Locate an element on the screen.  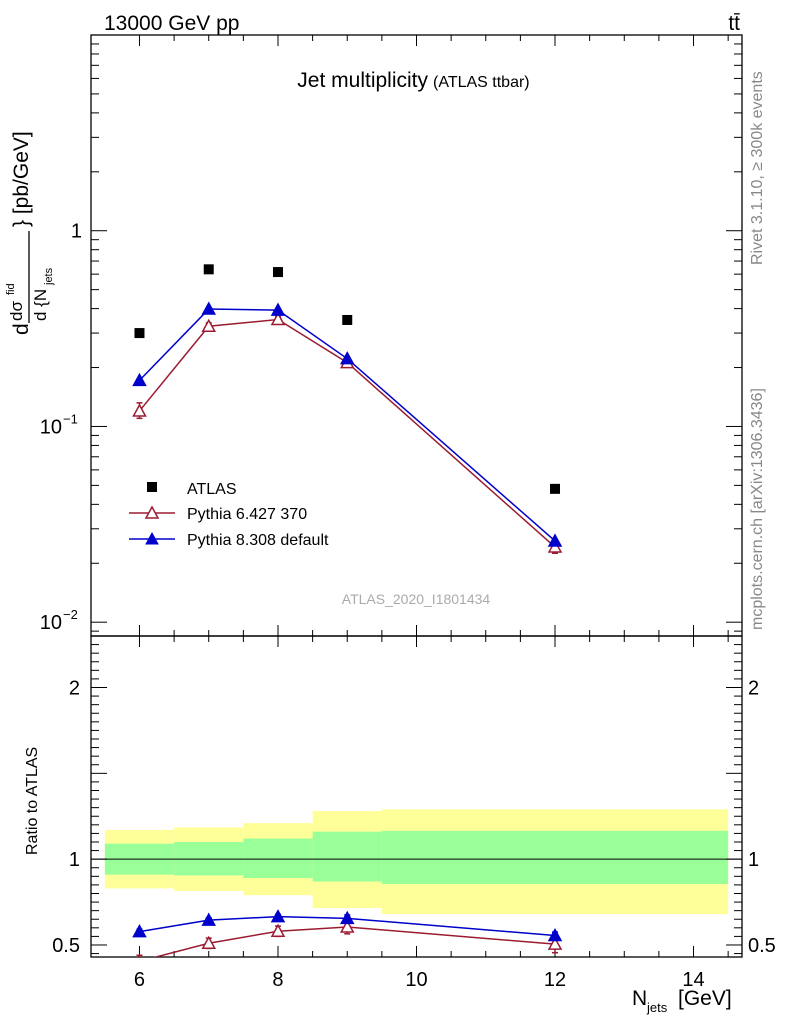
energy-label: 13000 GeV pp is located at coordinates (171, 23).